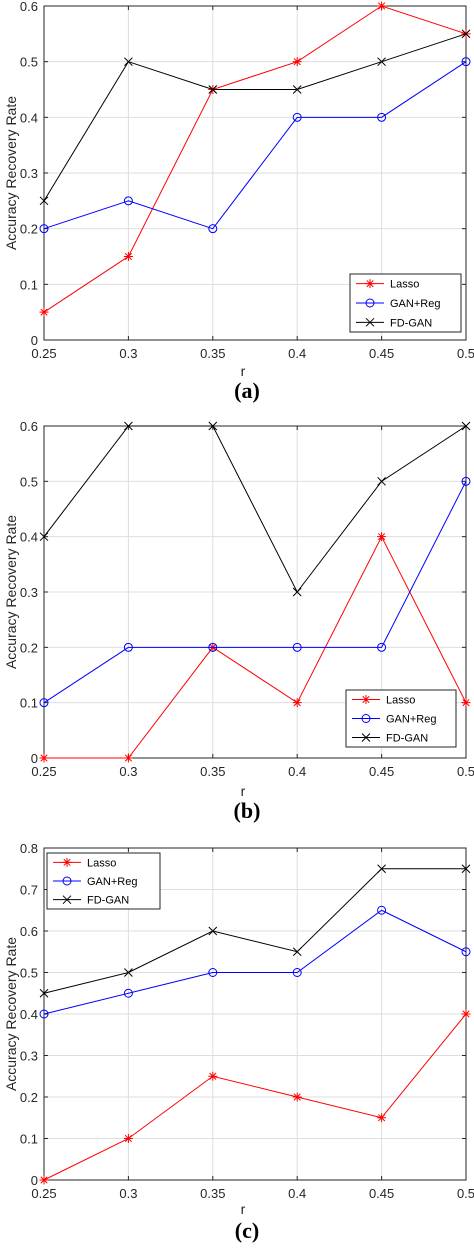 Image resolution: width=474 pixels, height=1256 pixels. What do you see at coordinates (247, 390) in the screenshot?
I see `panel-caption: (a)` at bounding box center [247, 390].